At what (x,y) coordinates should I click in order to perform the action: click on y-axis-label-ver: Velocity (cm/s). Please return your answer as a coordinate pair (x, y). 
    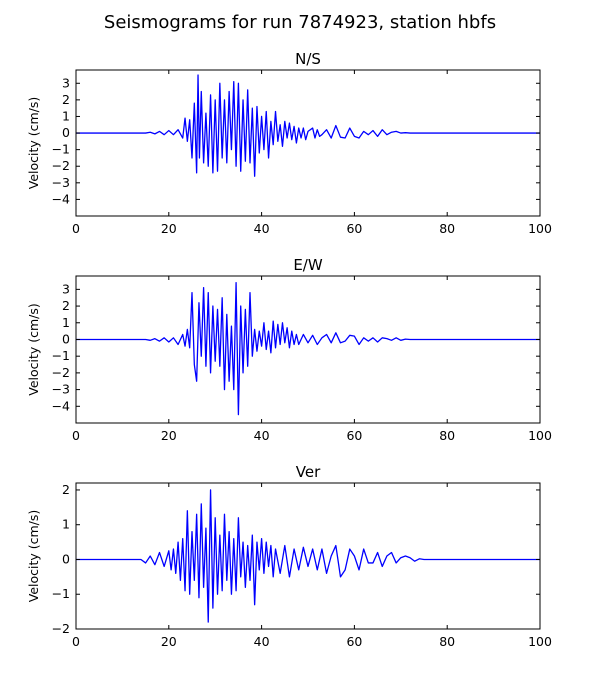
    Looking at the image, I should click on (33, 556).